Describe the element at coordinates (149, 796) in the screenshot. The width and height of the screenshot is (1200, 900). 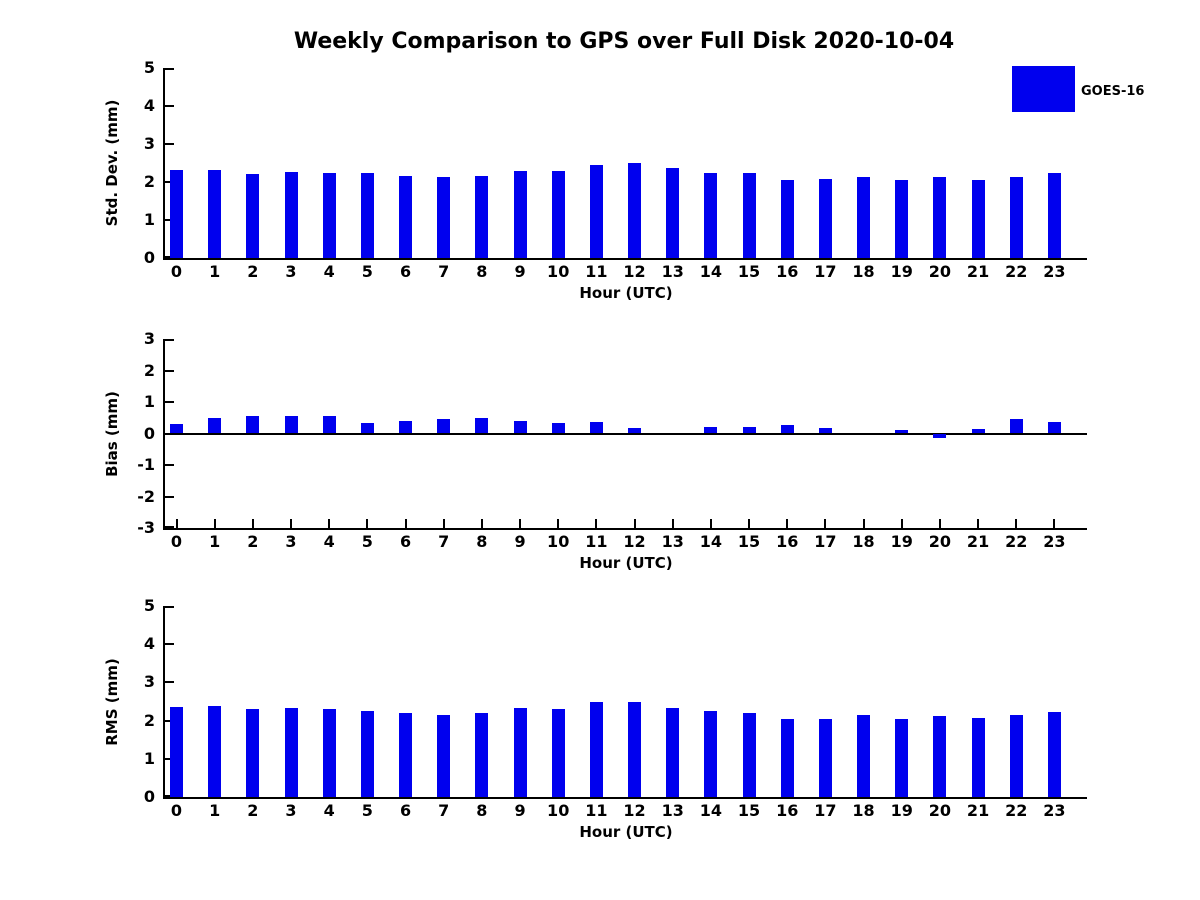
I see `y-tick-label: 0` at that location.